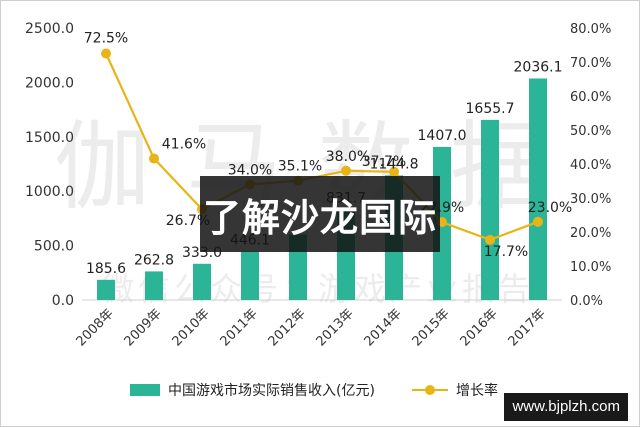 The height and width of the screenshot is (427, 640). What do you see at coordinates (527, 327) in the screenshot?
I see `x-tick-label: 2017年` at bounding box center [527, 327].